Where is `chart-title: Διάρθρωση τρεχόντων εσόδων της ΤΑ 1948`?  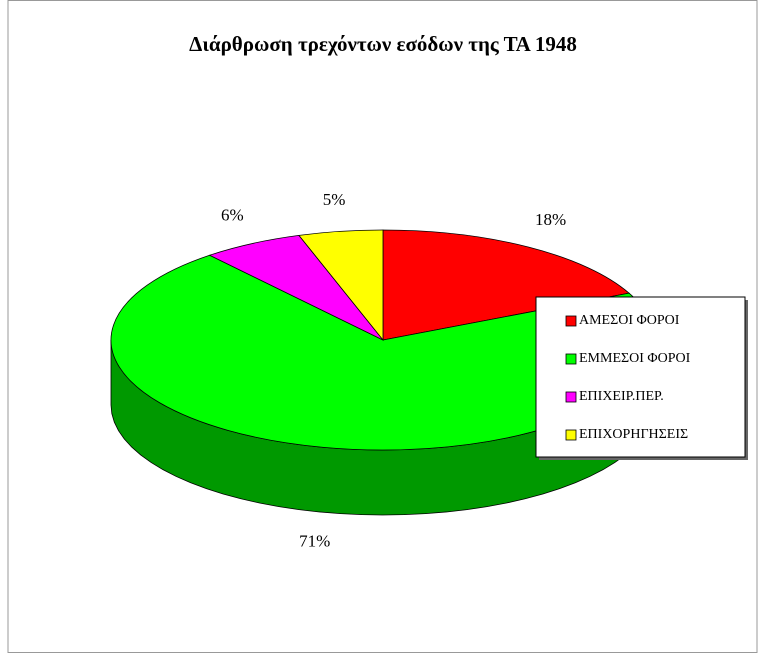
chart-title: Διάρθρωση τρεχόντων εσόδων της ΤΑ 1948 is located at coordinates (383, 44).